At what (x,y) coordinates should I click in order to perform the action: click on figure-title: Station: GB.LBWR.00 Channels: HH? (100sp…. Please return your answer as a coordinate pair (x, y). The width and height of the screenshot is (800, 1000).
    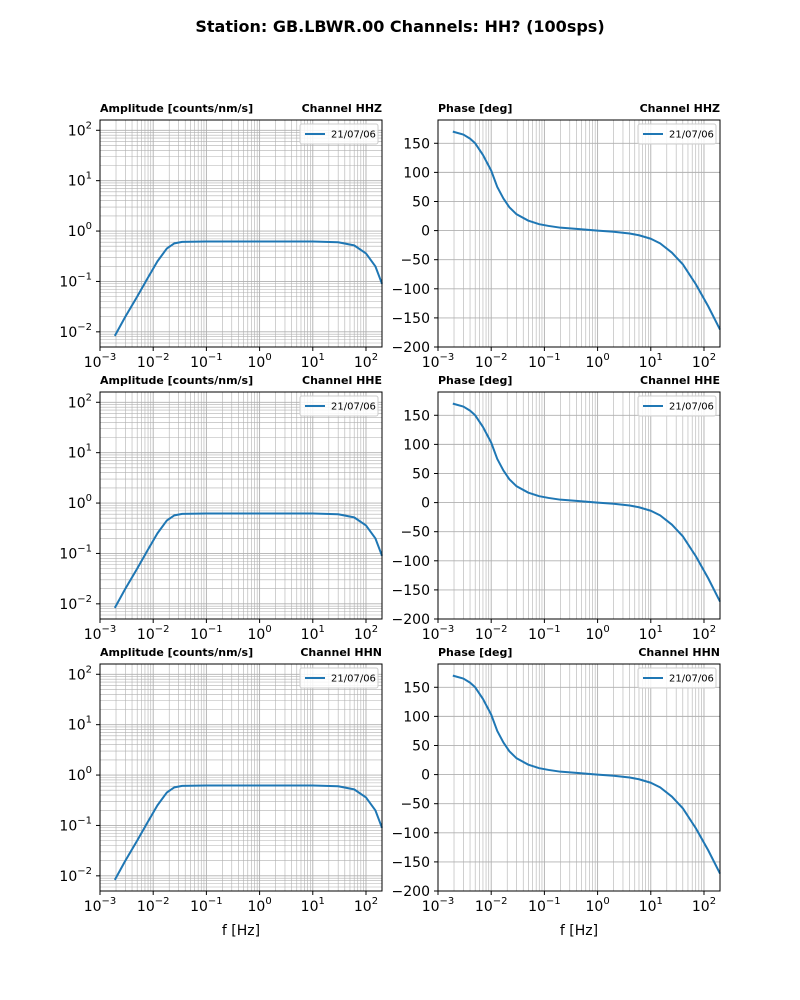
    Looking at the image, I should click on (399, 26).